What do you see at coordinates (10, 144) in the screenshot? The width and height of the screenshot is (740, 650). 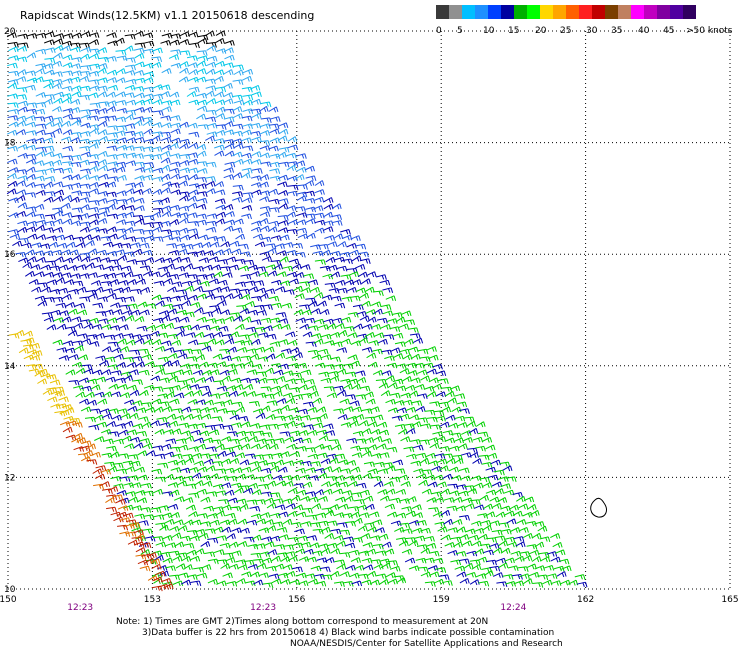 I see `lat-tick-label: 18` at bounding box center [10, 144].